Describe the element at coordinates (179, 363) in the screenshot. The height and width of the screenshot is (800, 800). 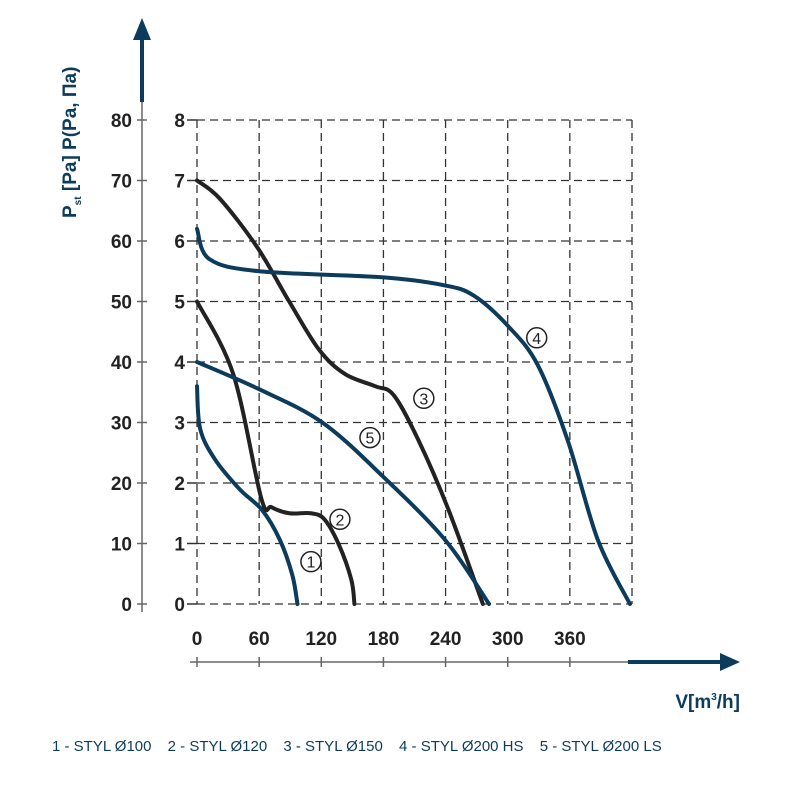
I see `y2-tick-label: 4` at that location.